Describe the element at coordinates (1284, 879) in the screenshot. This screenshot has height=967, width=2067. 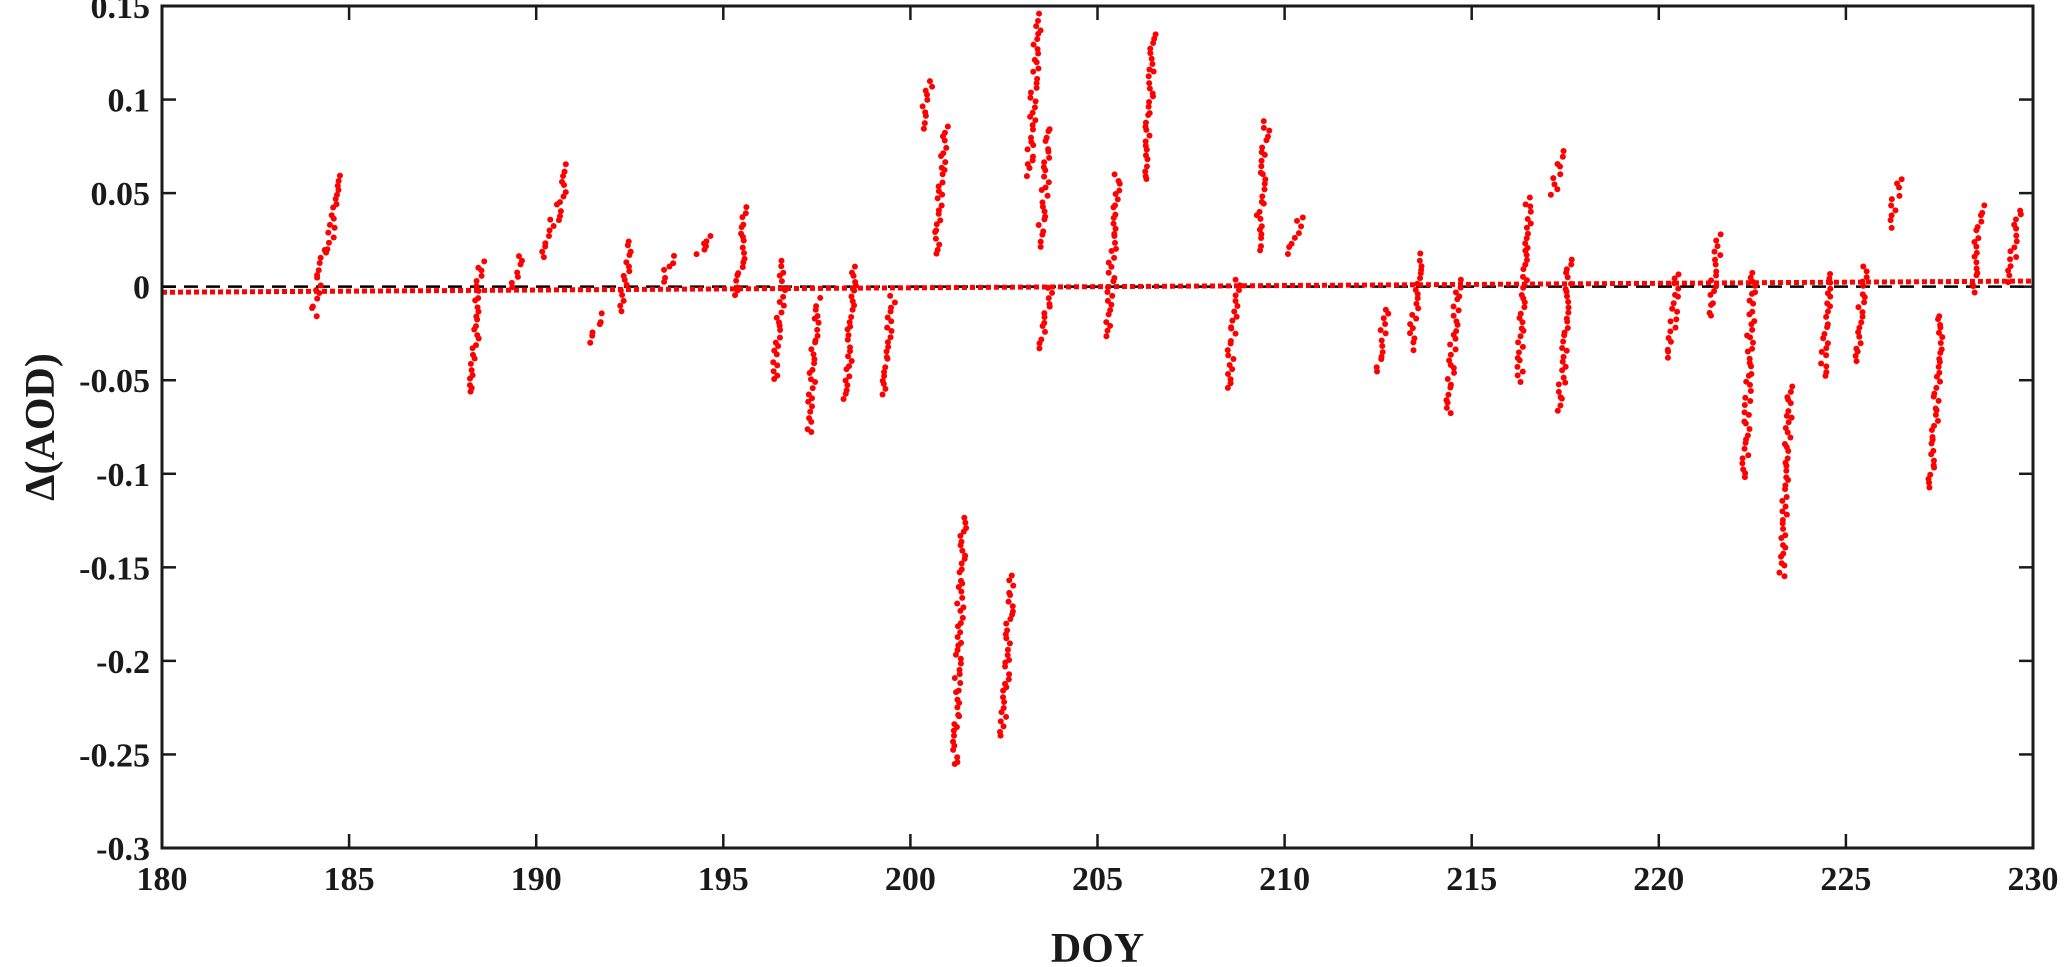
I see `x-tick-label: 210` at that location.